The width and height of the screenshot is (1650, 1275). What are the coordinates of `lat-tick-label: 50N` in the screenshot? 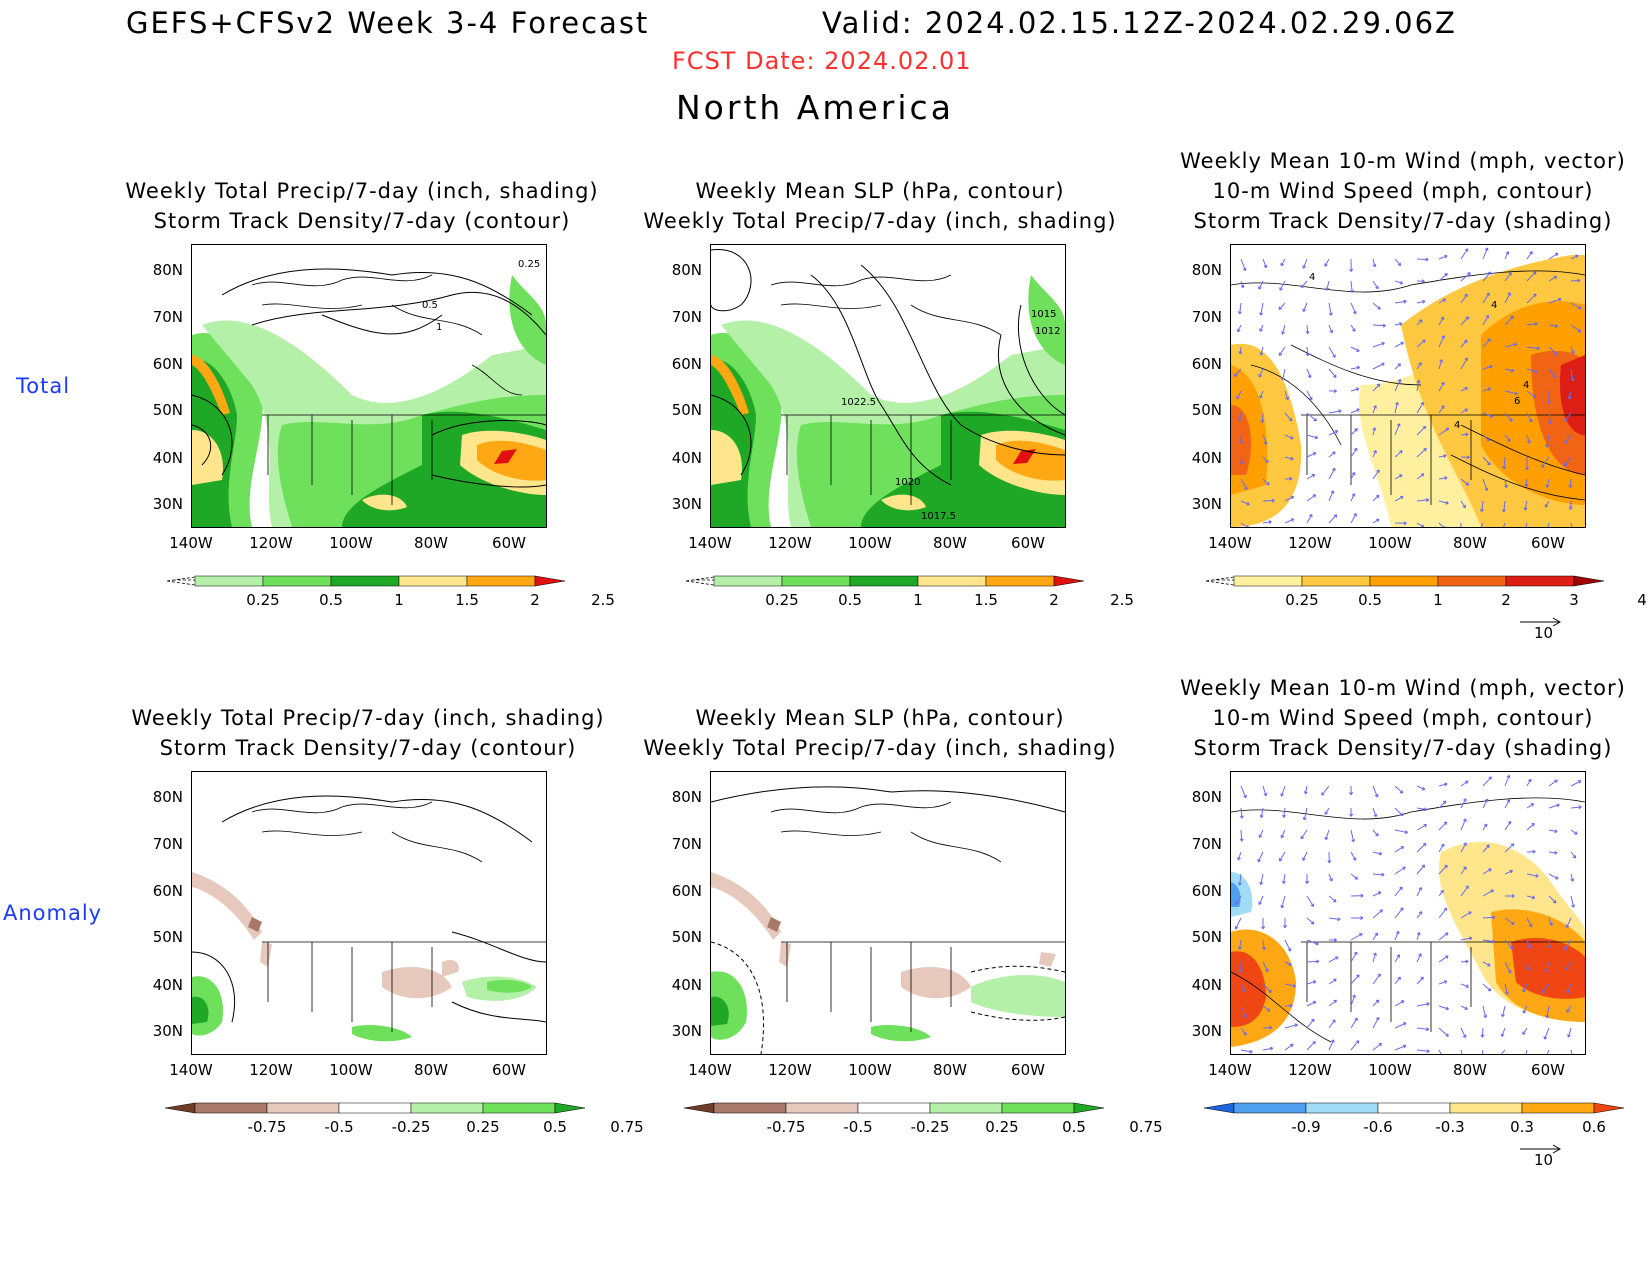 It's located at (167, 937).